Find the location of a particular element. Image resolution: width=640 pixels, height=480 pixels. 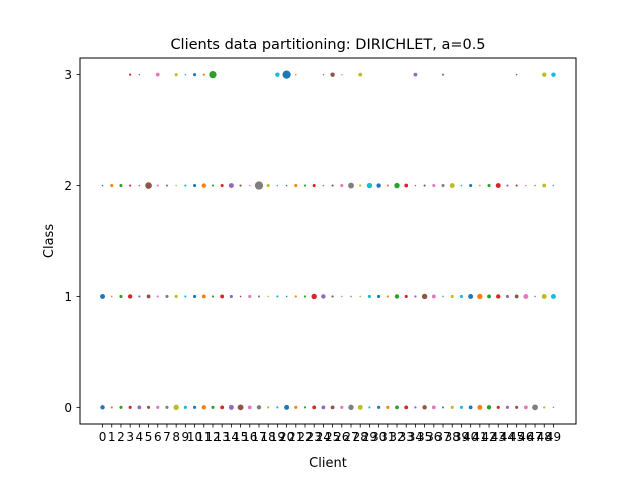

x-tick-label: 10 is located at coordinates (194, 437).